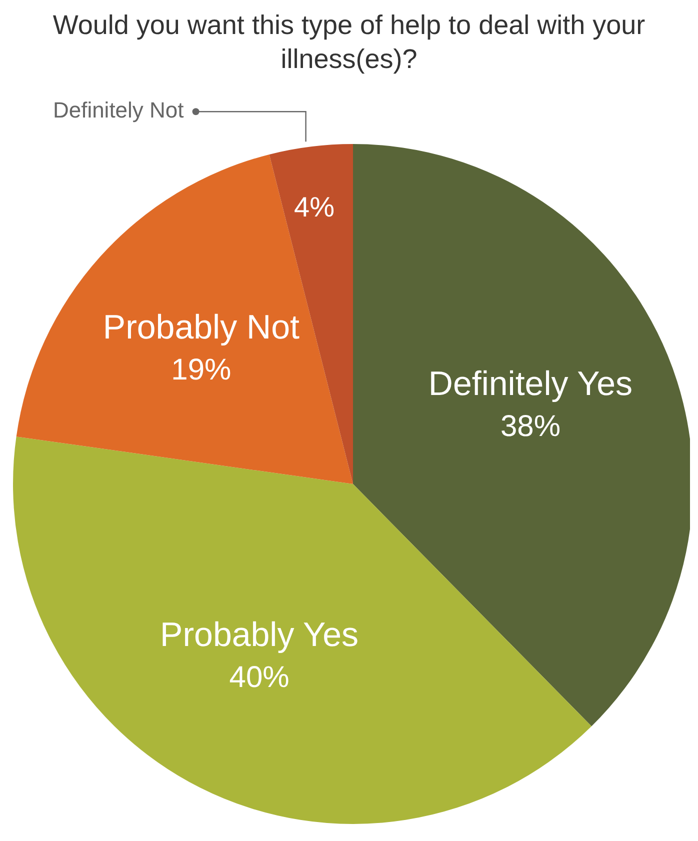 This screenshot has width=698, height=841. Describe the element at coordinates (201, 369) in the screenshot. I see `data-label: 19%` at that location.